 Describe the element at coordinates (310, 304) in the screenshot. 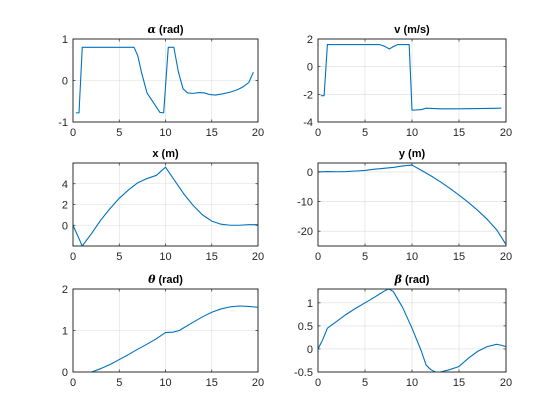

I see `y-tick-label-3: 1` at that location.